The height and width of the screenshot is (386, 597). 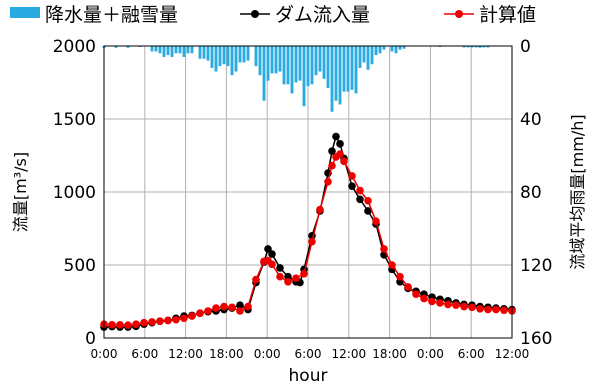 What do you see at coordinates (507, 15) in the screenshot?
I see `legend-computed-label: 計算値` at bounding box center [507, 15].